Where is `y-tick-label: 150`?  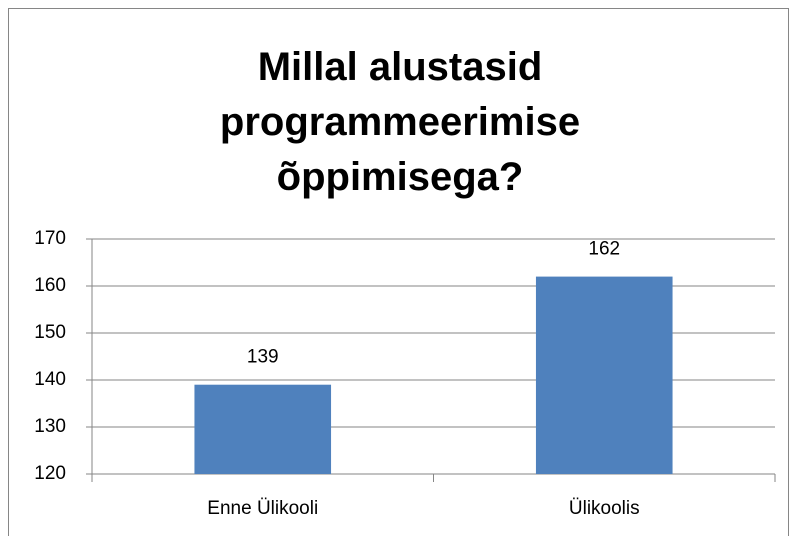
y-tick-label: 150 is located at coordinates (50, 332).